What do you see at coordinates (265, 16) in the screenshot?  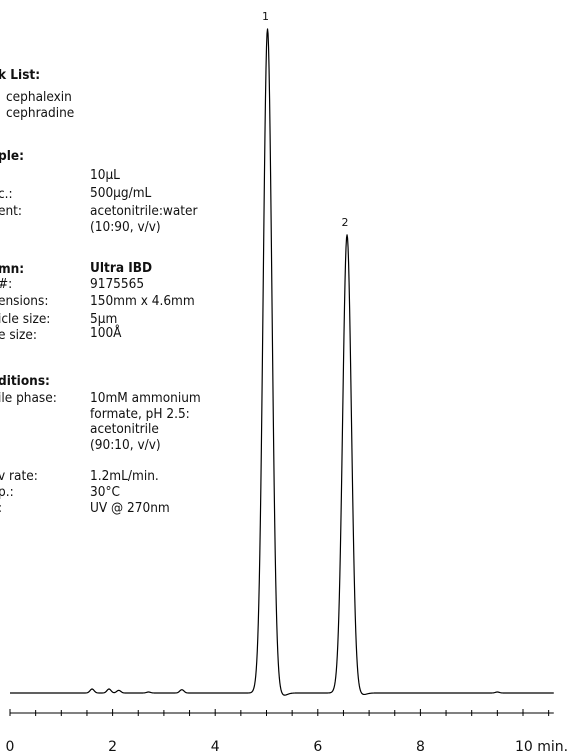 I see `peak-number-label: 1` at bounding box center [265, 16].